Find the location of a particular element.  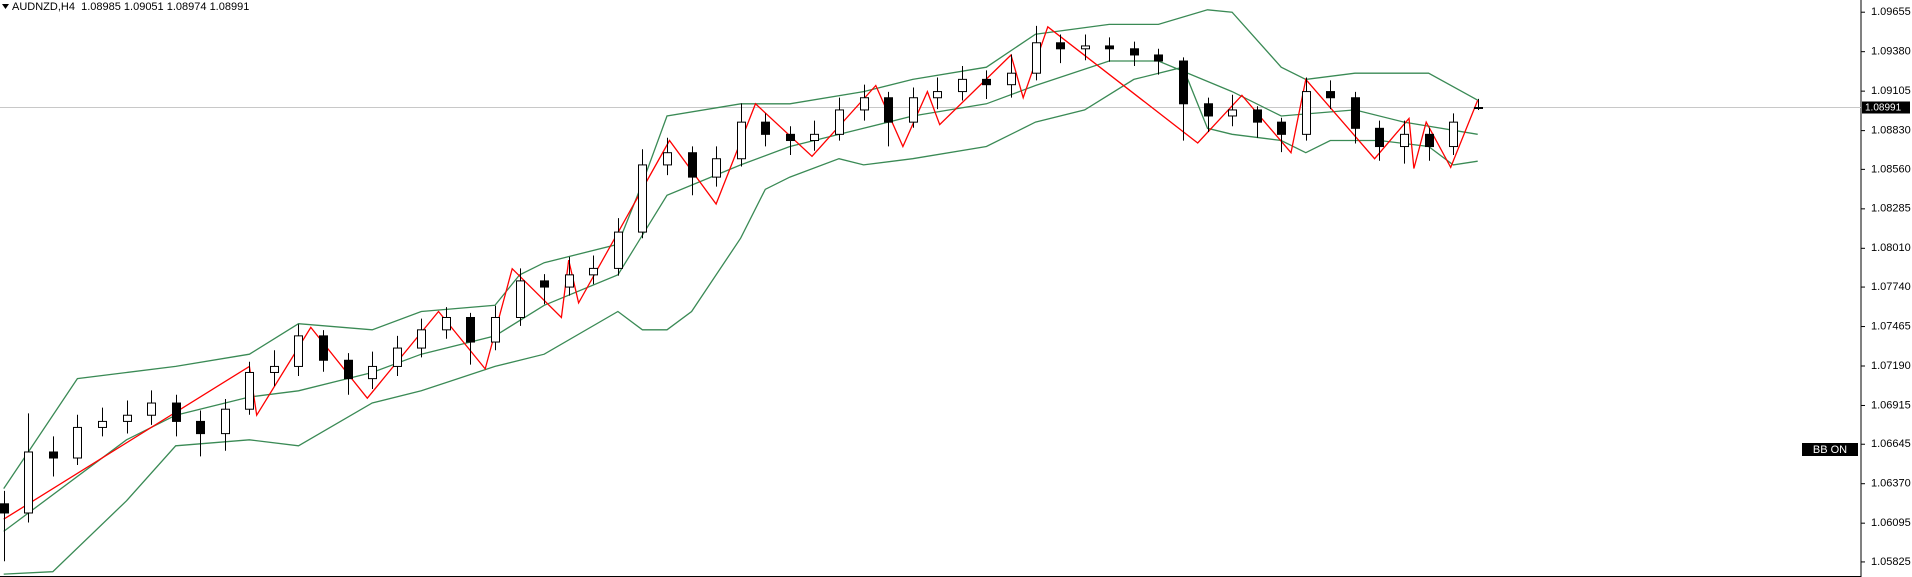

header-close: 1.08991 is located at coordinates (229, 7).